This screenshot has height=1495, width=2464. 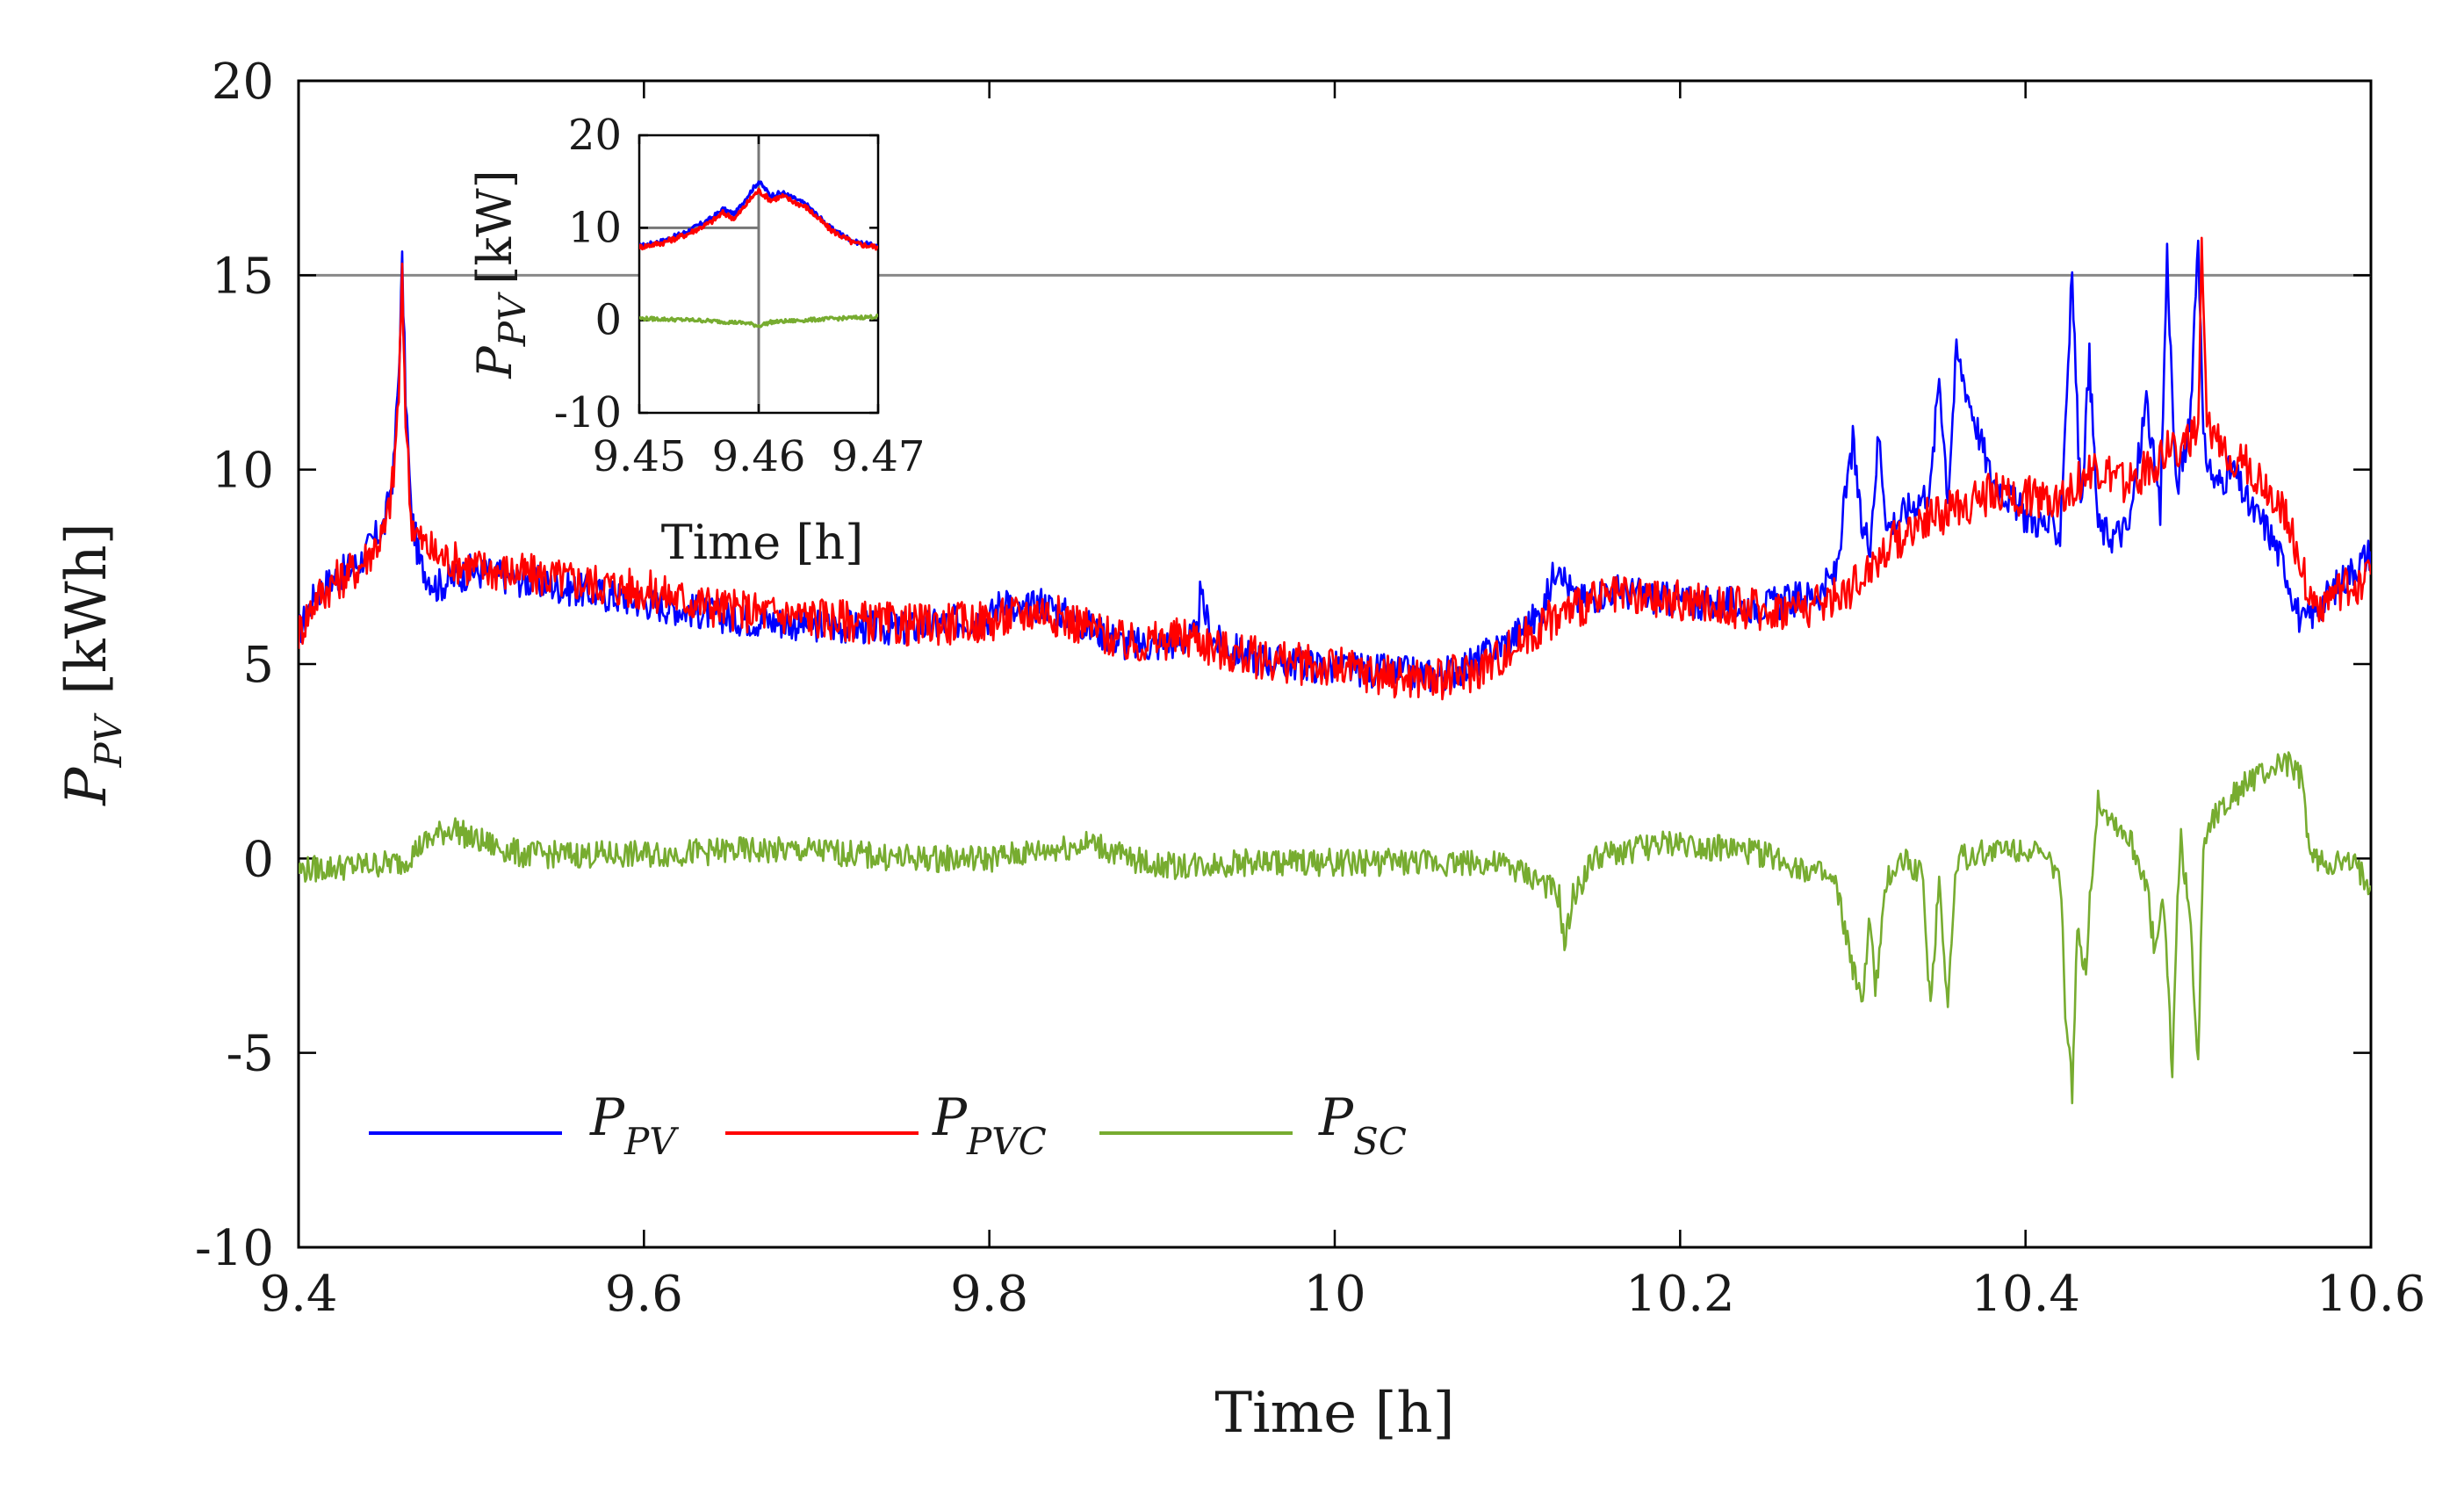 What do you see at coordinates (2025, 1294) in the screenshot?
I see `x-tick-label: 10.4` at bounding box center [2025, 1294].